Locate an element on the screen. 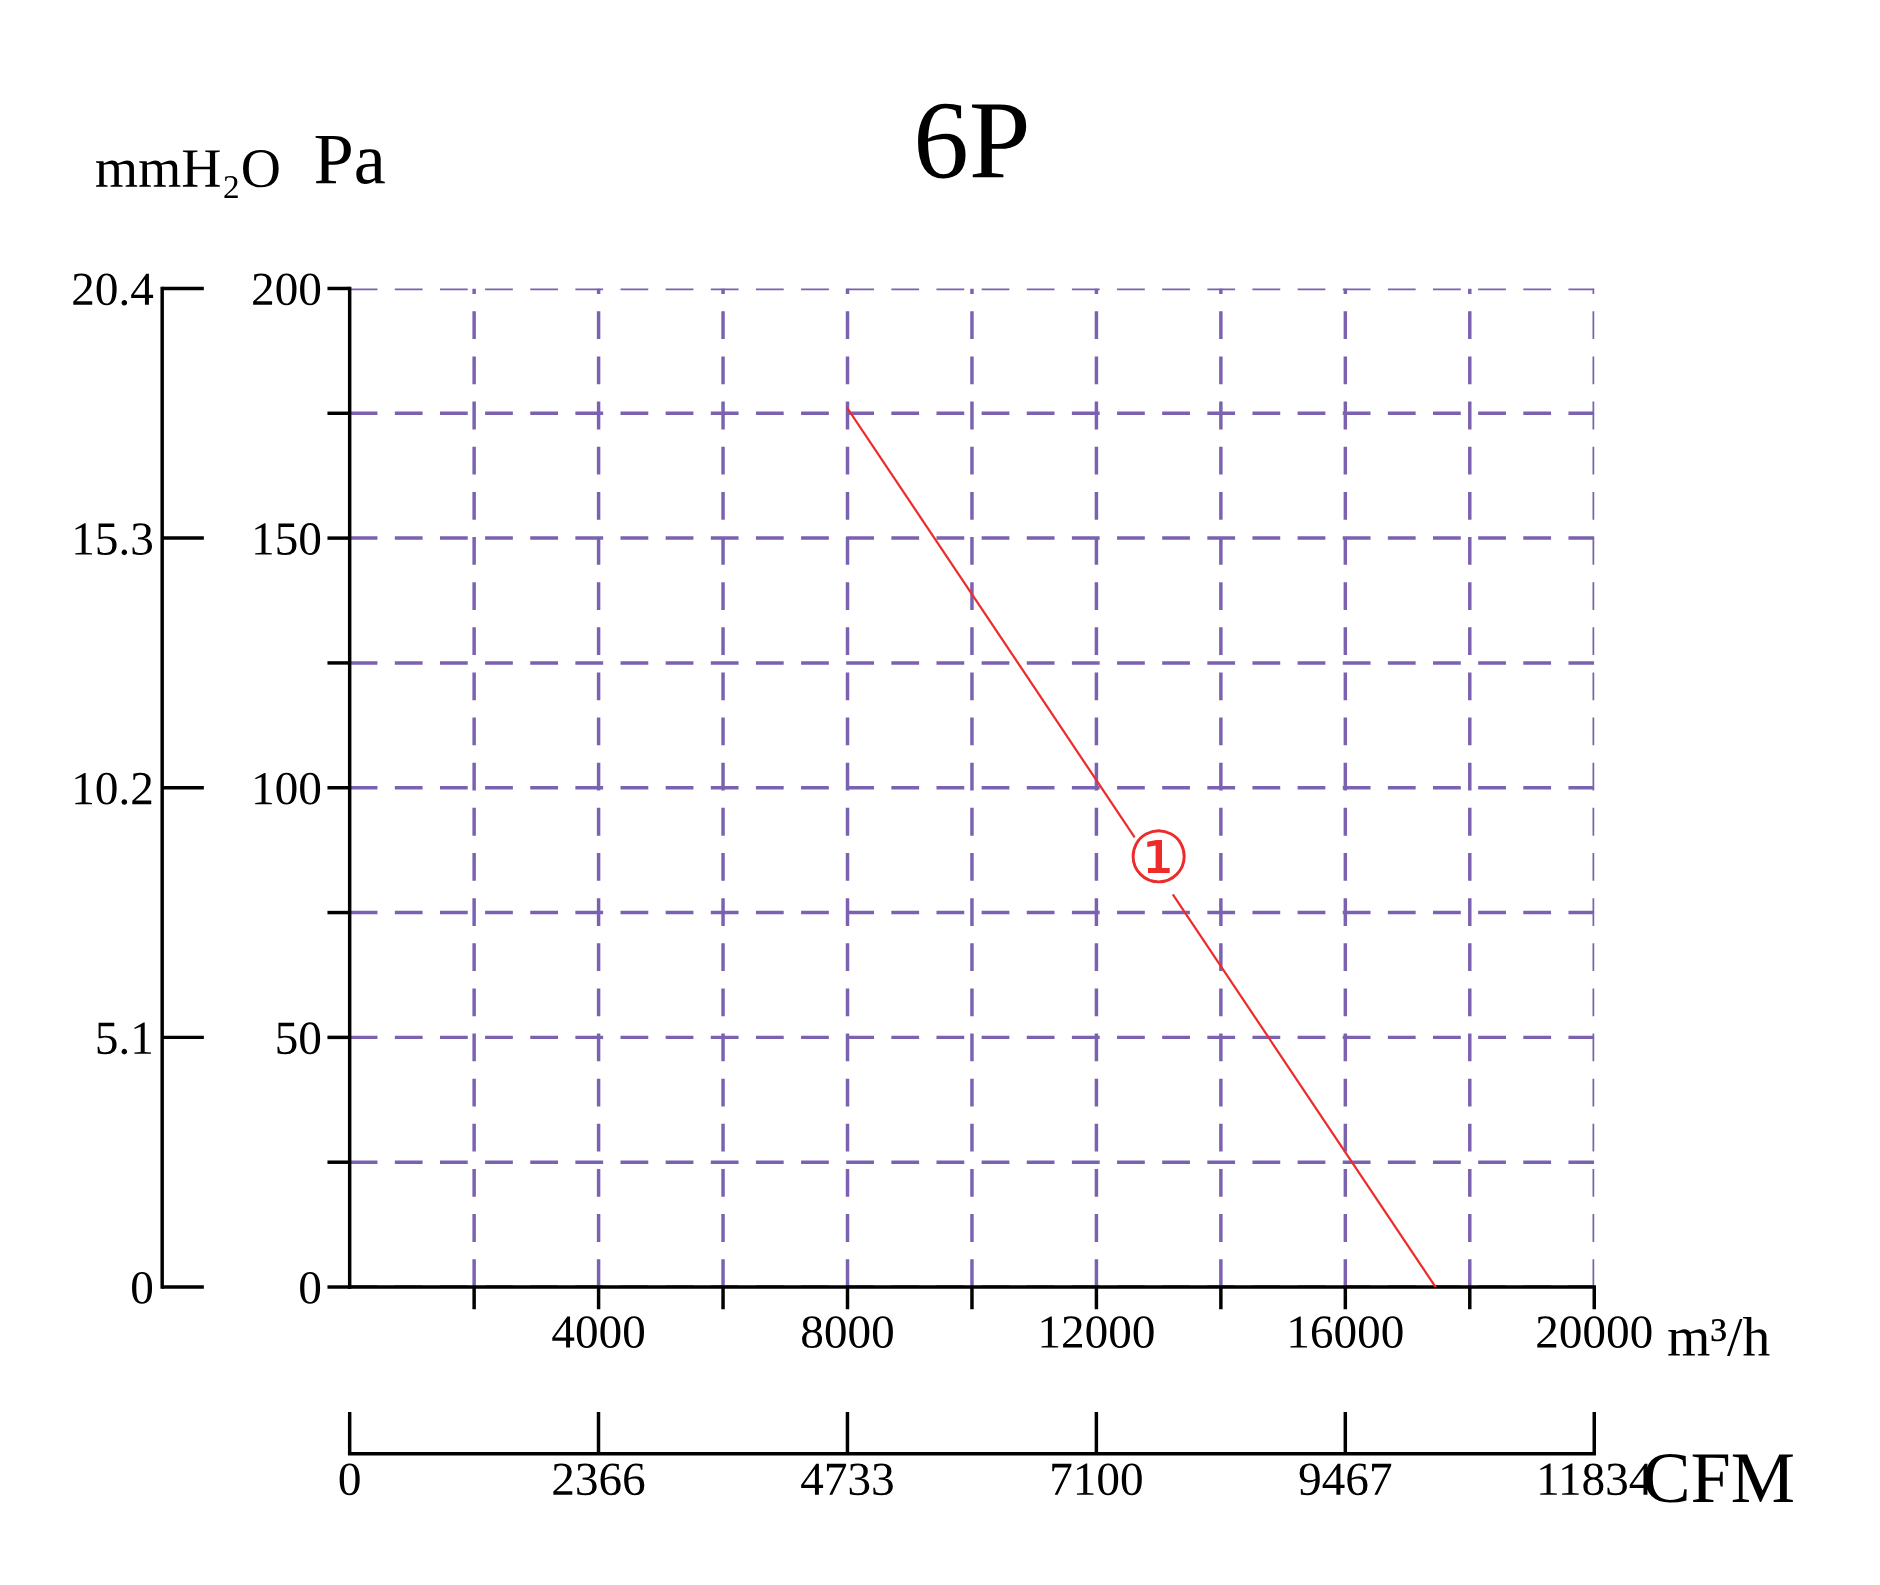  y-tick-label: 150 is located at coordinates (288, 539).